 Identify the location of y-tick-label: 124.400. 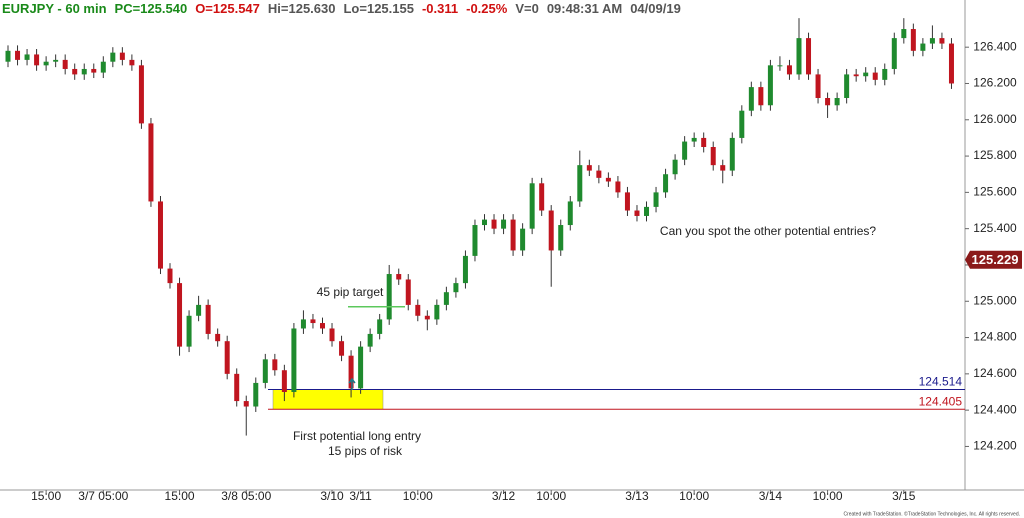
(995, 409).